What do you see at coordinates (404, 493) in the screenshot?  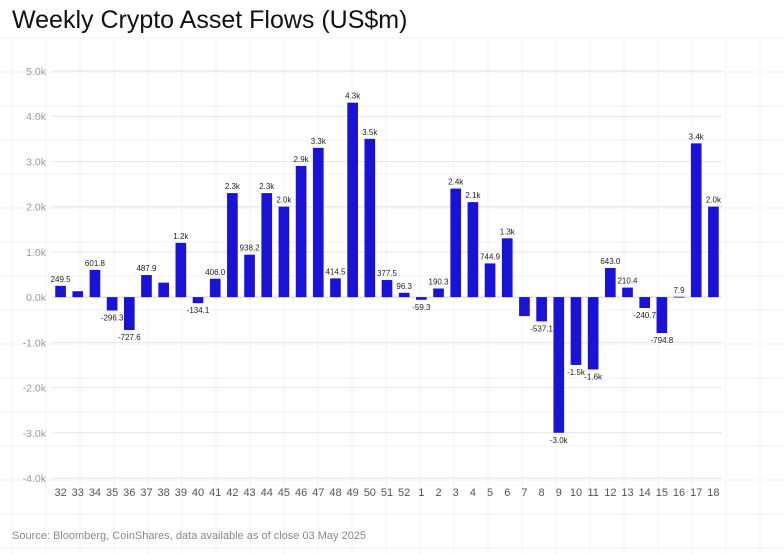 I see `x-tick-label: 52` at bounding box center [404, 493].